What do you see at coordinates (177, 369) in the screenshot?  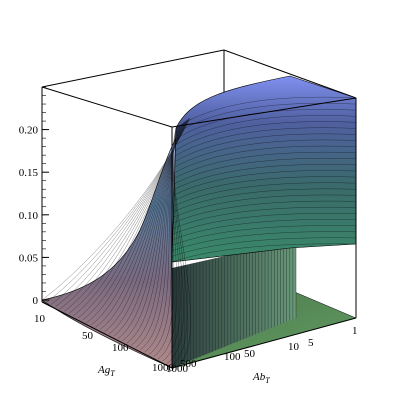 I see `ab-tick-label: 1000` at bounding box center [177, 369].